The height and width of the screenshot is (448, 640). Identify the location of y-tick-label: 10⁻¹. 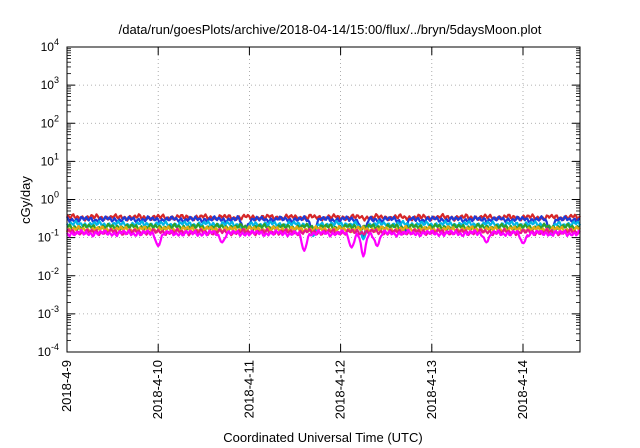
(48, 236).